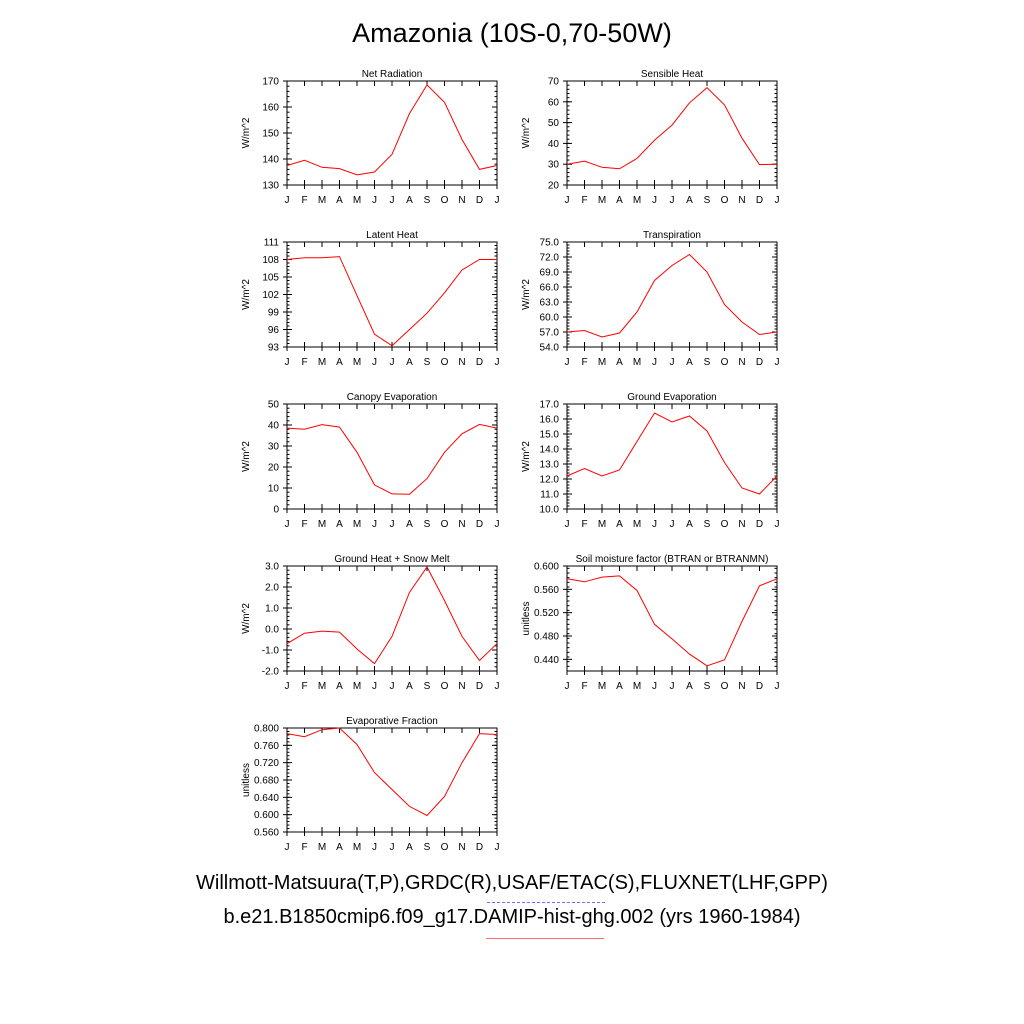 This screenshot has height=1024, width=1024. I want to click on series-line-latent-heat, so click(391, 301).